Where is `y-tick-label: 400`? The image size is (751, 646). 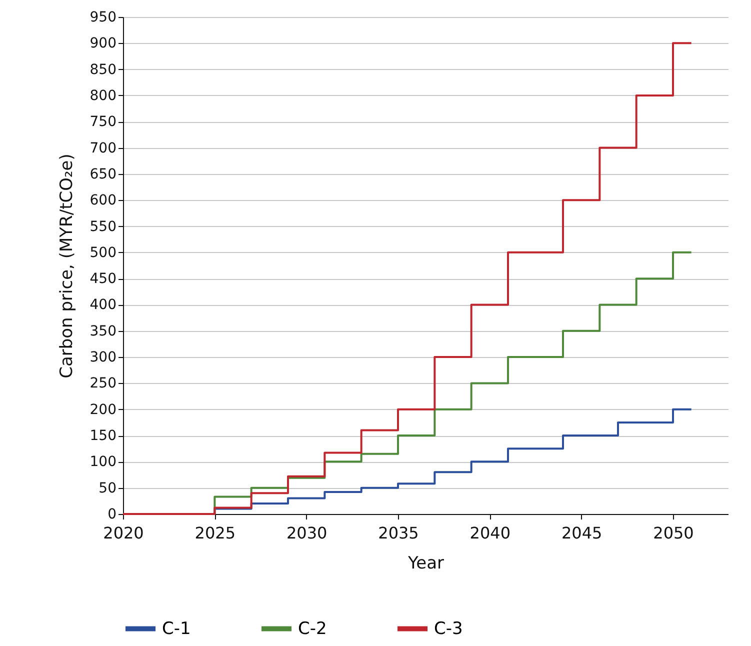 y-tick-label: 400 is located at coordinates (103, 305).